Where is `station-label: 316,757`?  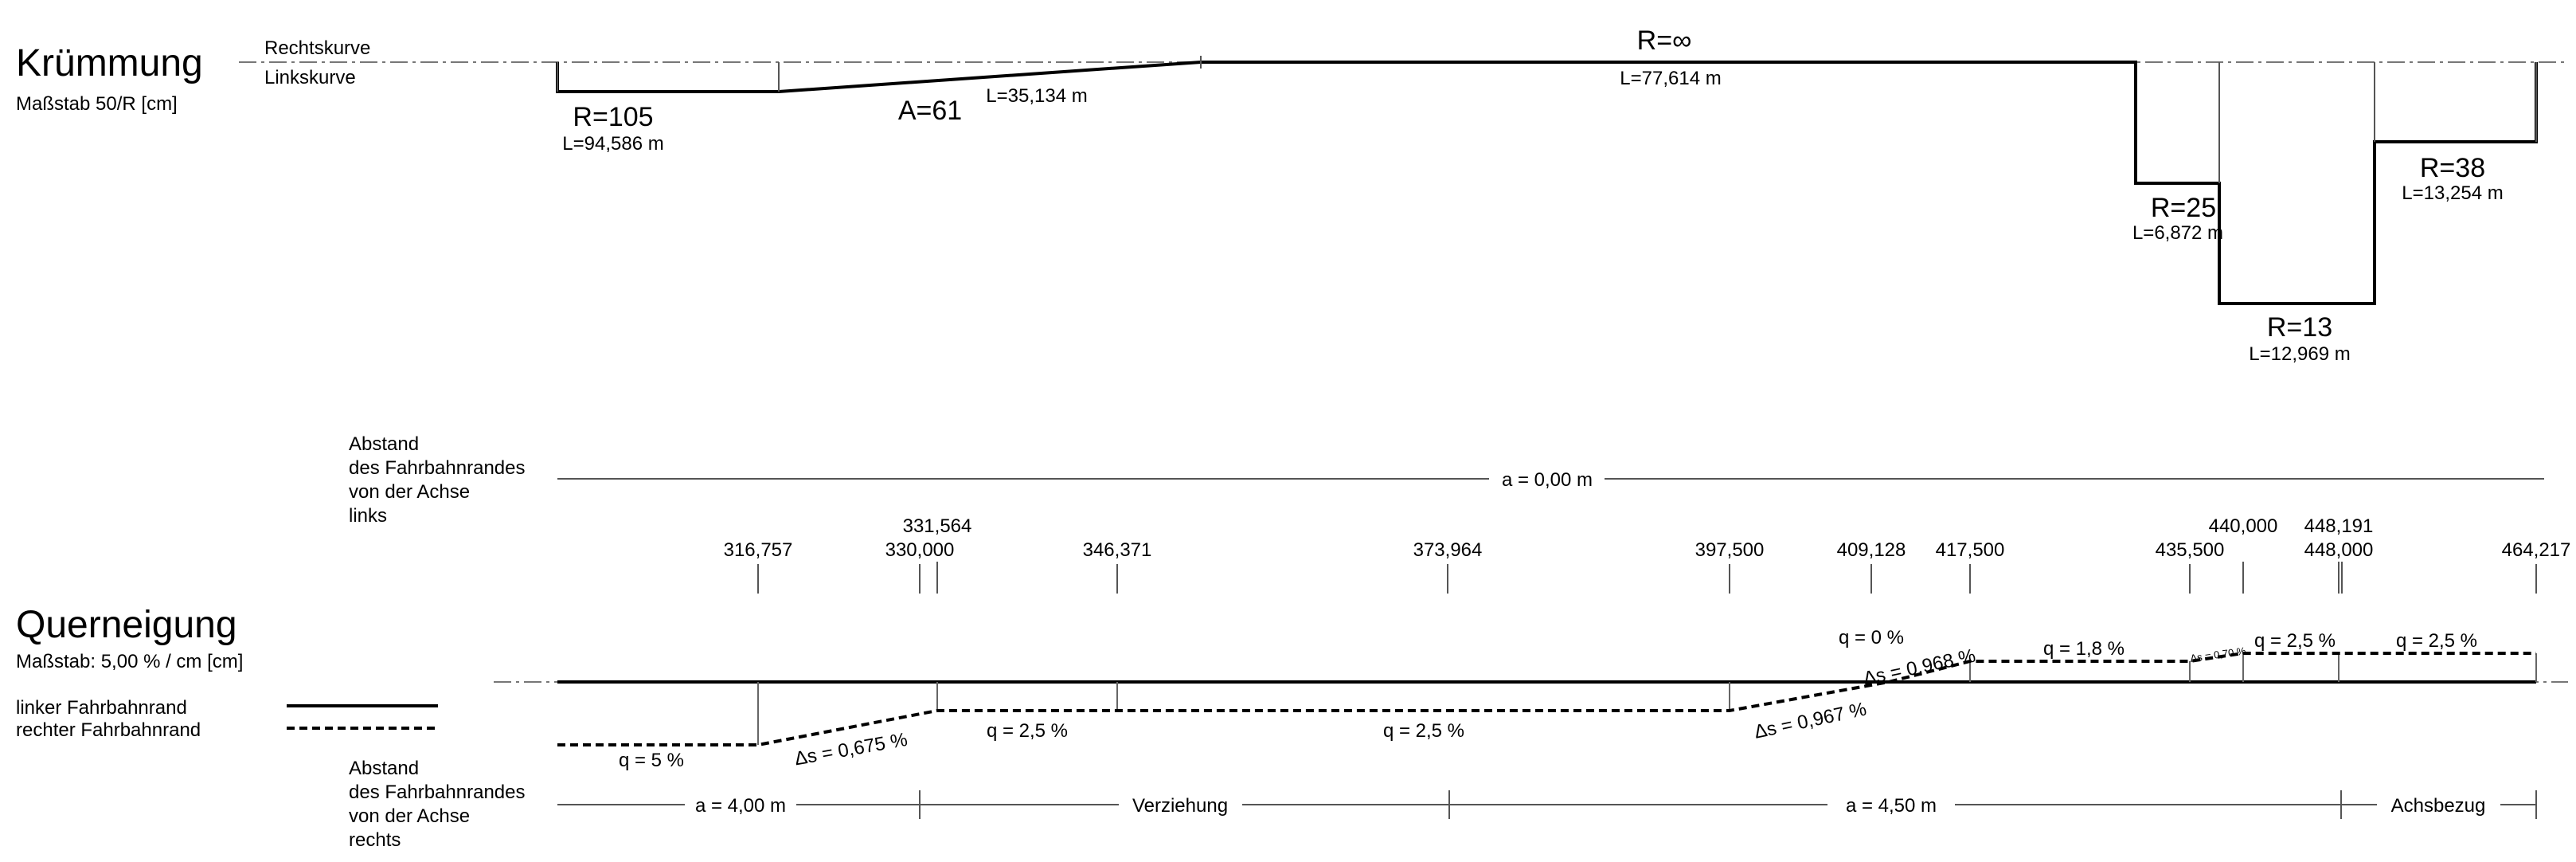
station-label: 316,757 is located at coordinates (758, 550).